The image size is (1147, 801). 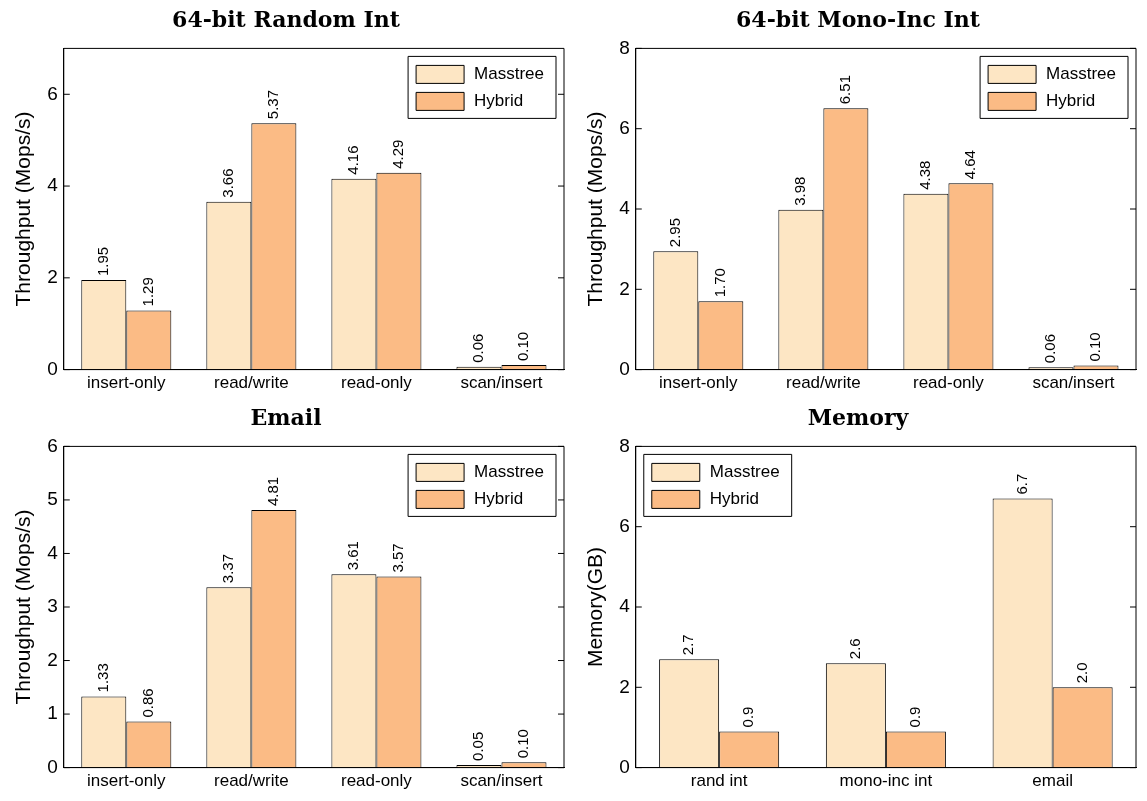 I want to click on data-label: 2.95, so click(x=674, y=232).